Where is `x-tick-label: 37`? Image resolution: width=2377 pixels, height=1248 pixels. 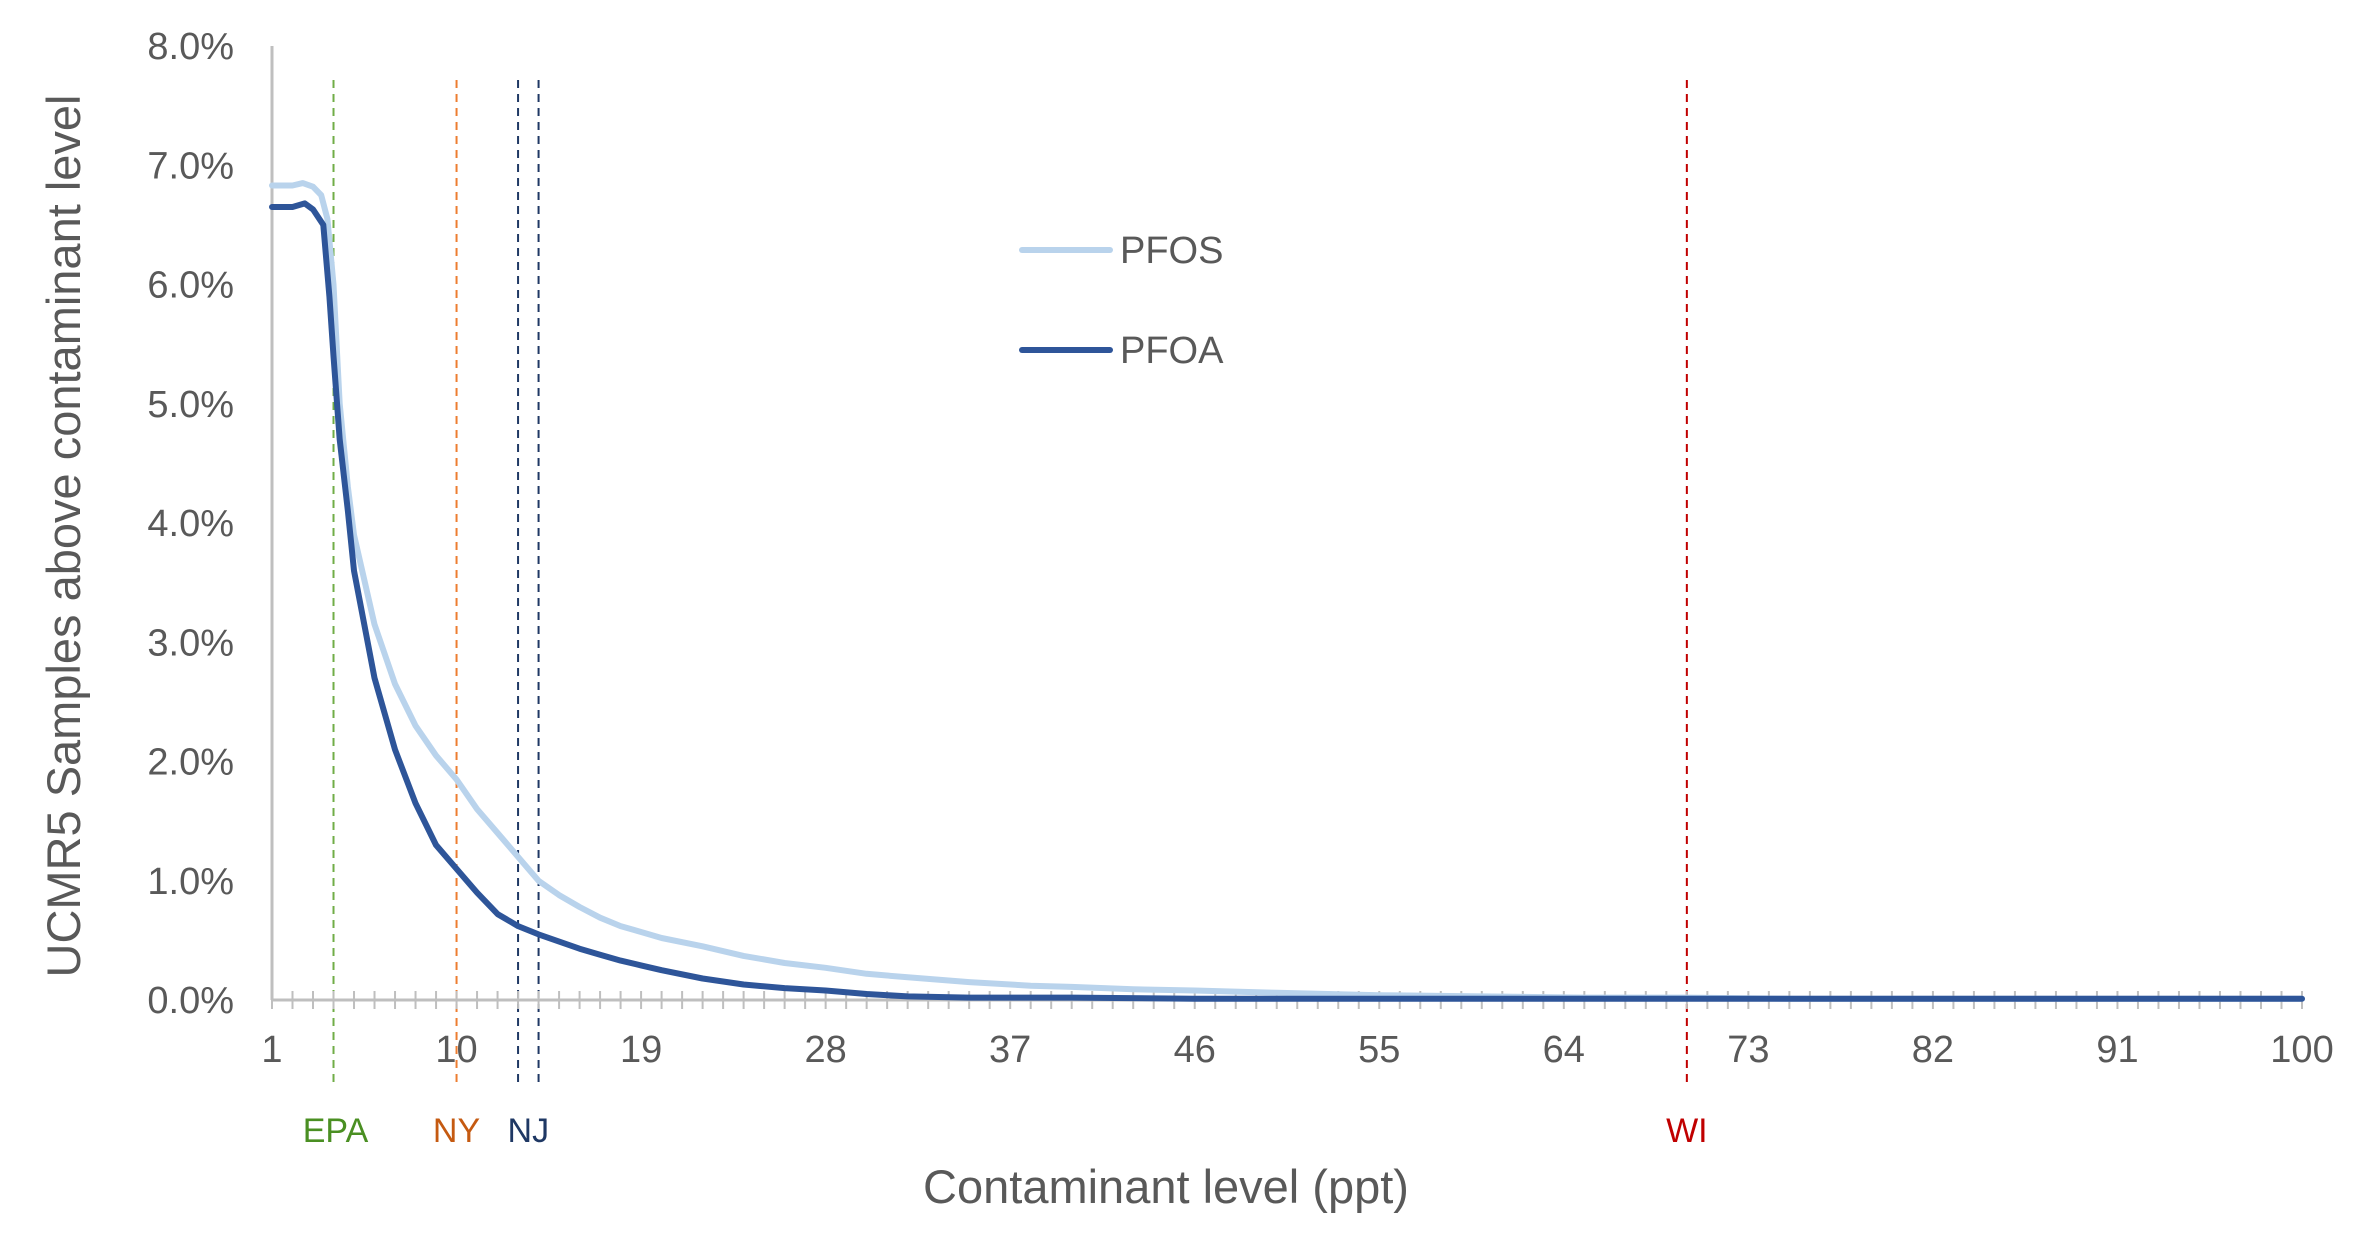 x-tick-label: 37 is located at coordinates (1010, 1050).